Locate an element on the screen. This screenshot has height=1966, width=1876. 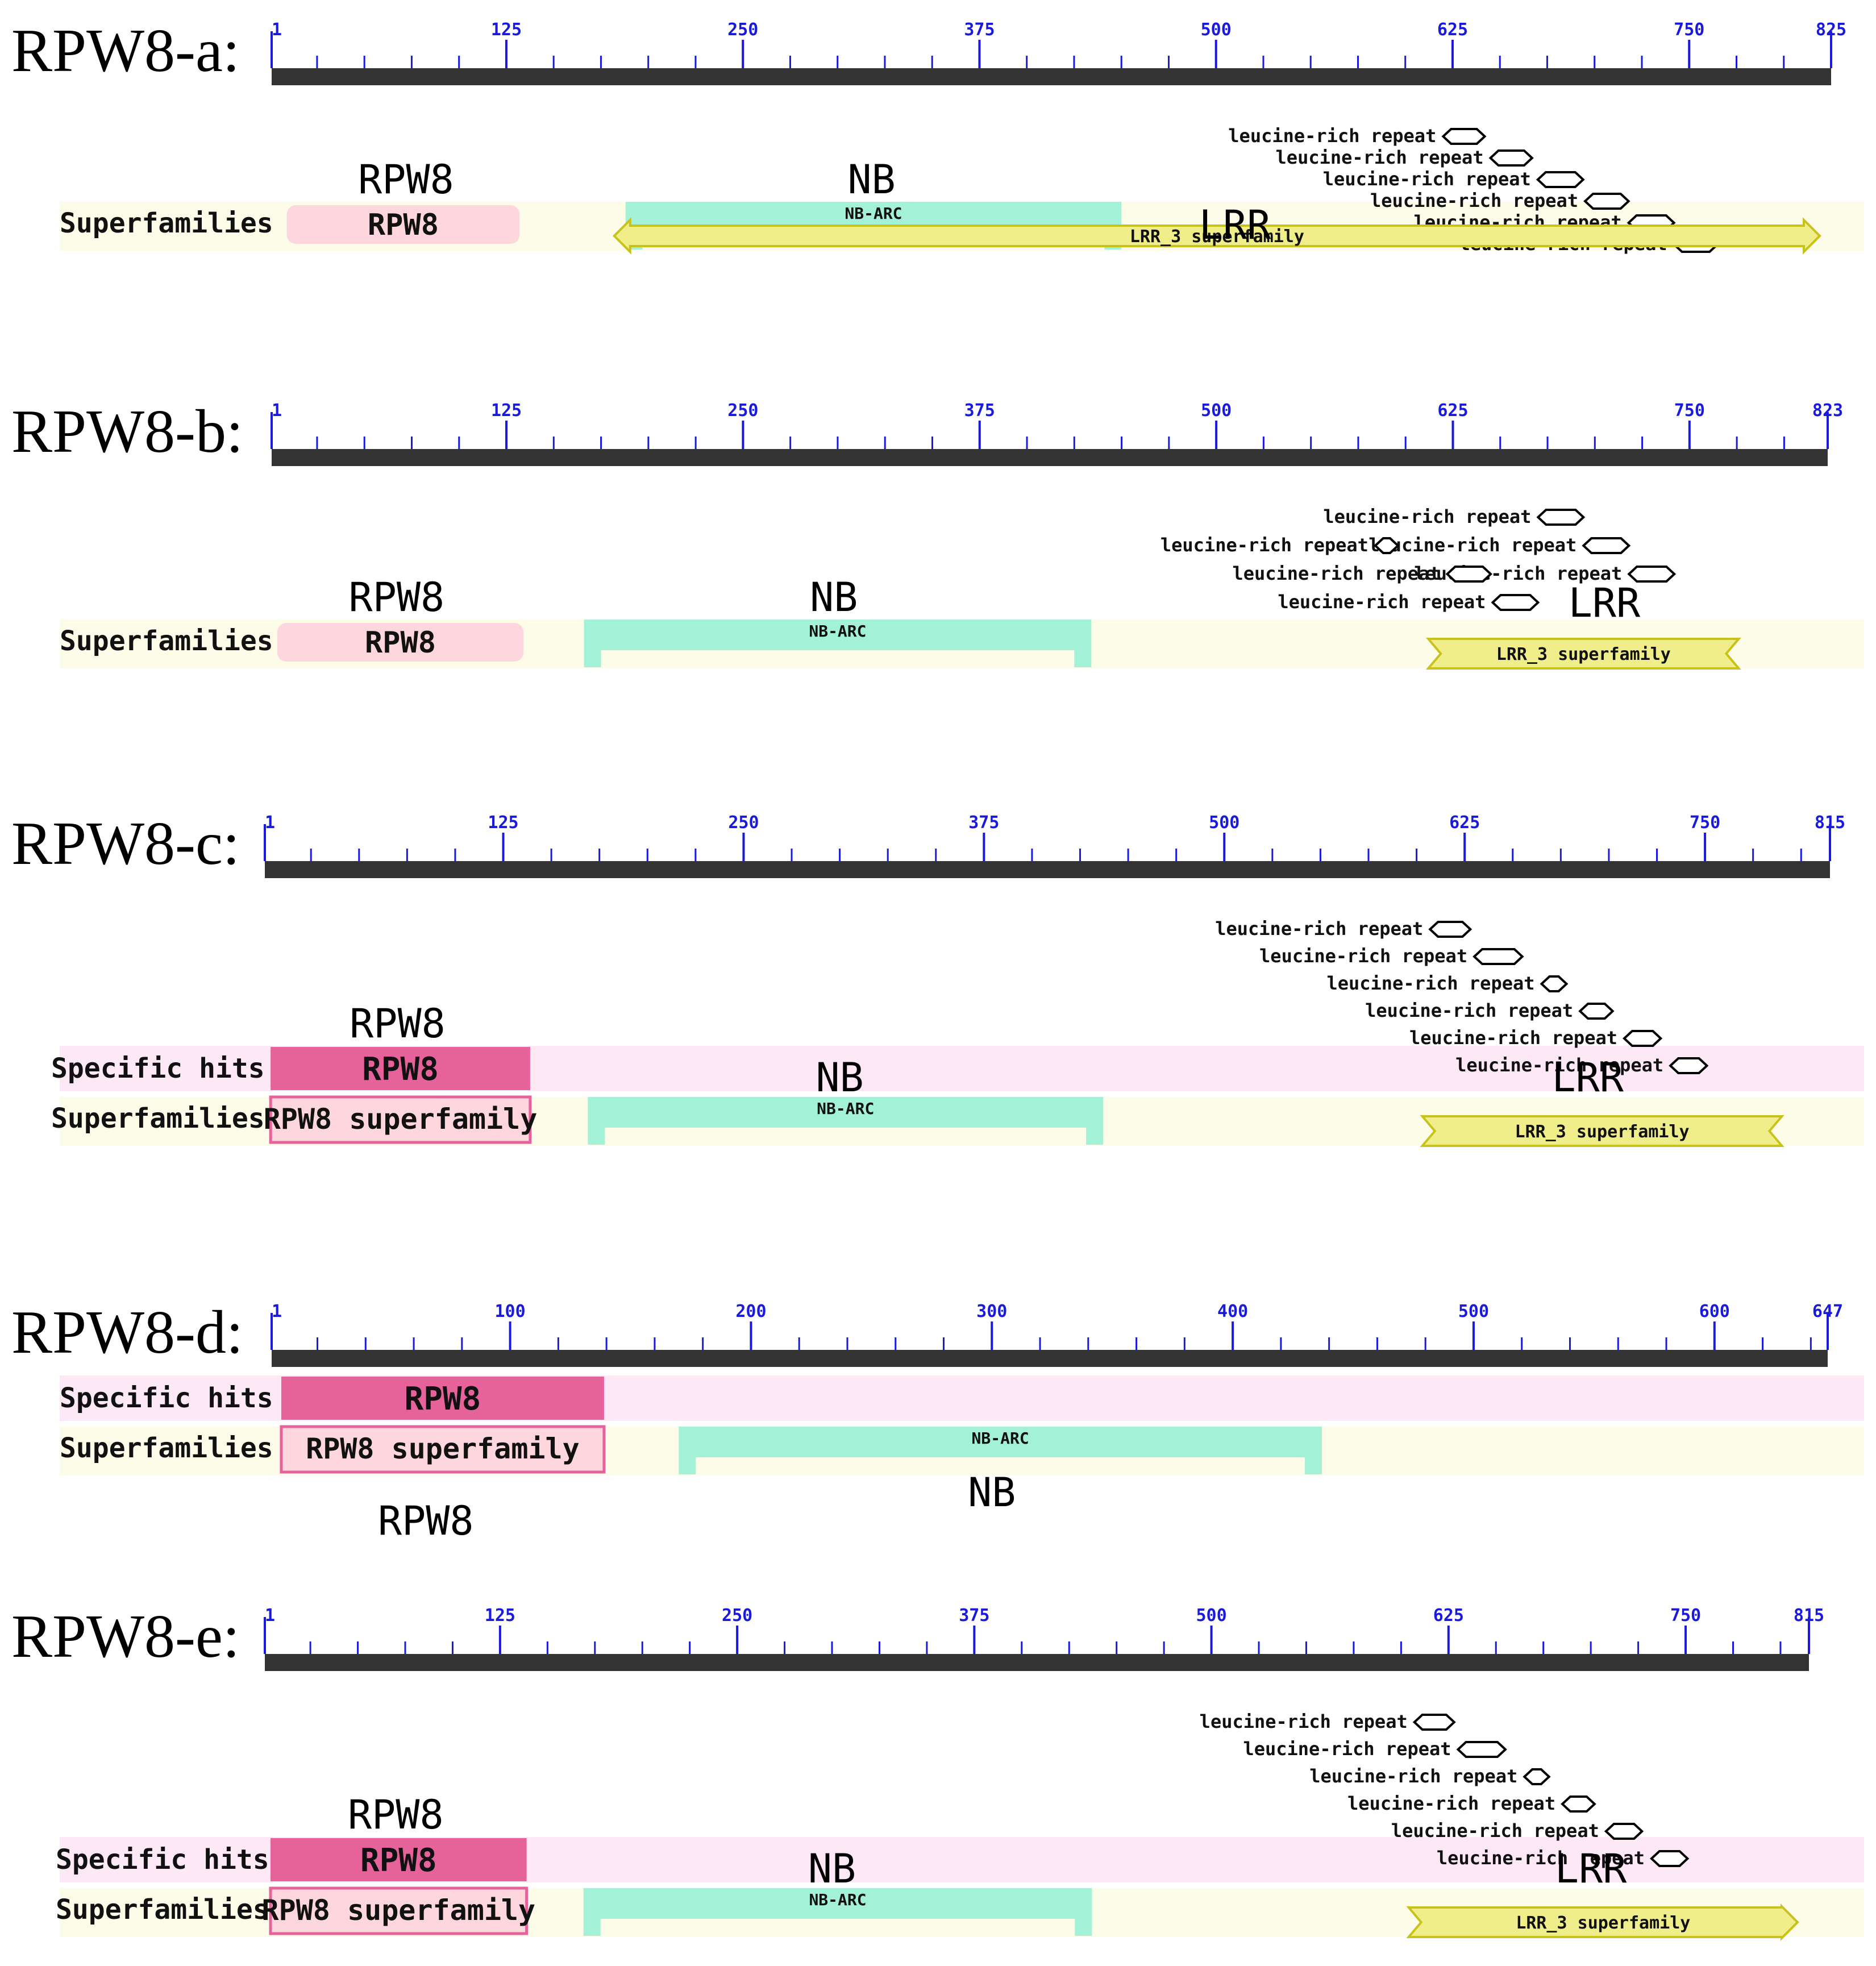
axis-tick-label: 100 is located at coordinates (510, 1311).